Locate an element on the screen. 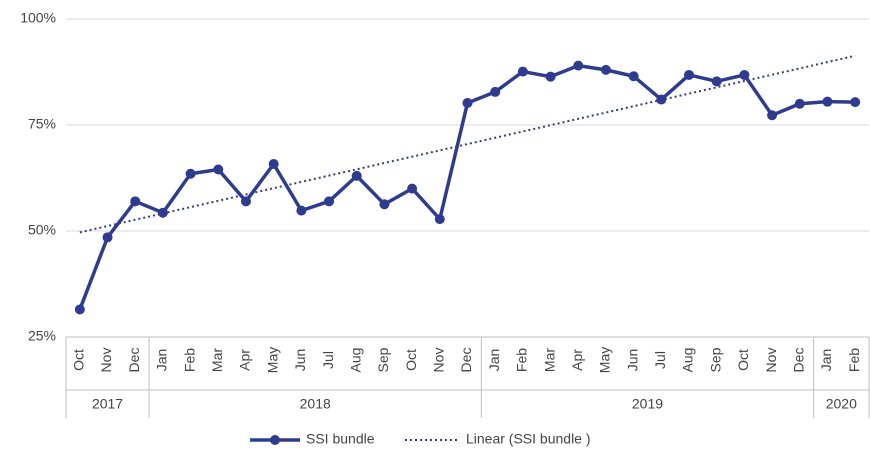 The image size is (870, 456). legend-label: Linear (SSI bundle ) is located at coordinates (528, 439).